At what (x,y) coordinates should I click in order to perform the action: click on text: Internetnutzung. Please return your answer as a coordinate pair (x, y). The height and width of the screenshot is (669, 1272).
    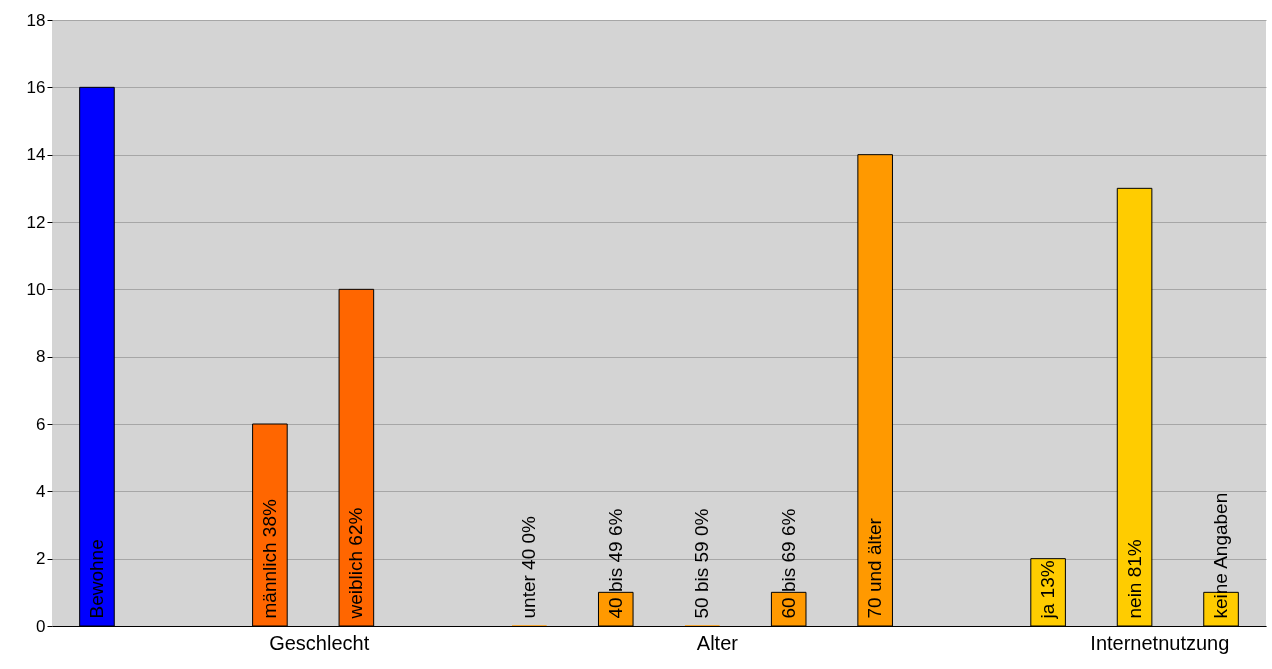
    Looking at the image, I should click on (1160, 643).